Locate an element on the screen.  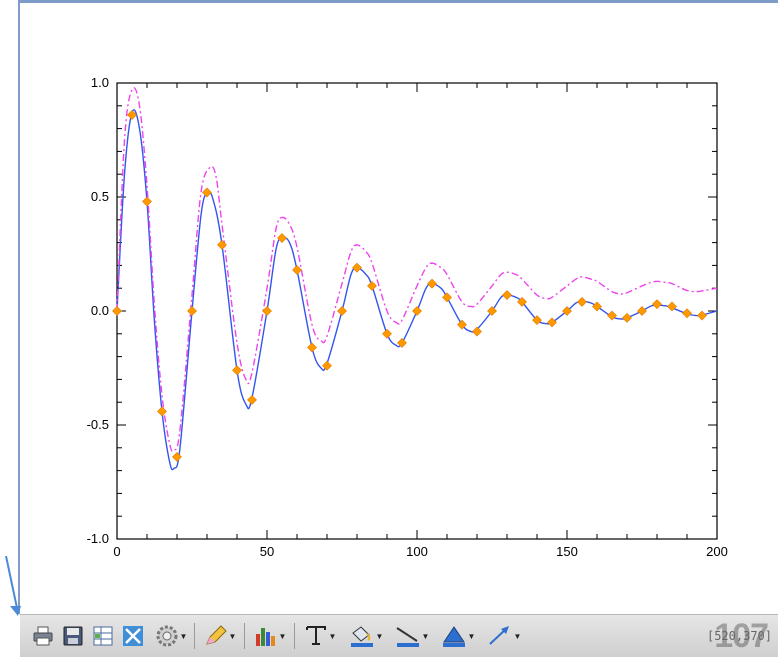
line-tool-icon is located at coordinates (407, 637).